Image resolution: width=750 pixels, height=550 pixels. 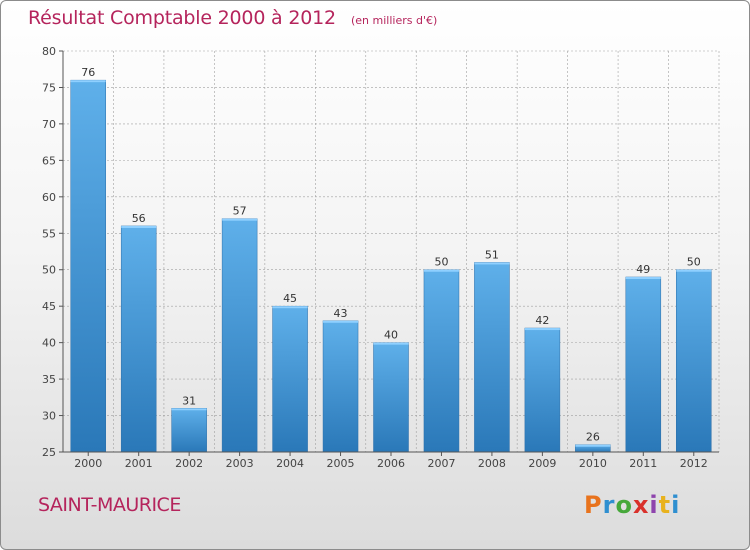 I want to click on y-tick-label: 50, so click(x=49, y=270).